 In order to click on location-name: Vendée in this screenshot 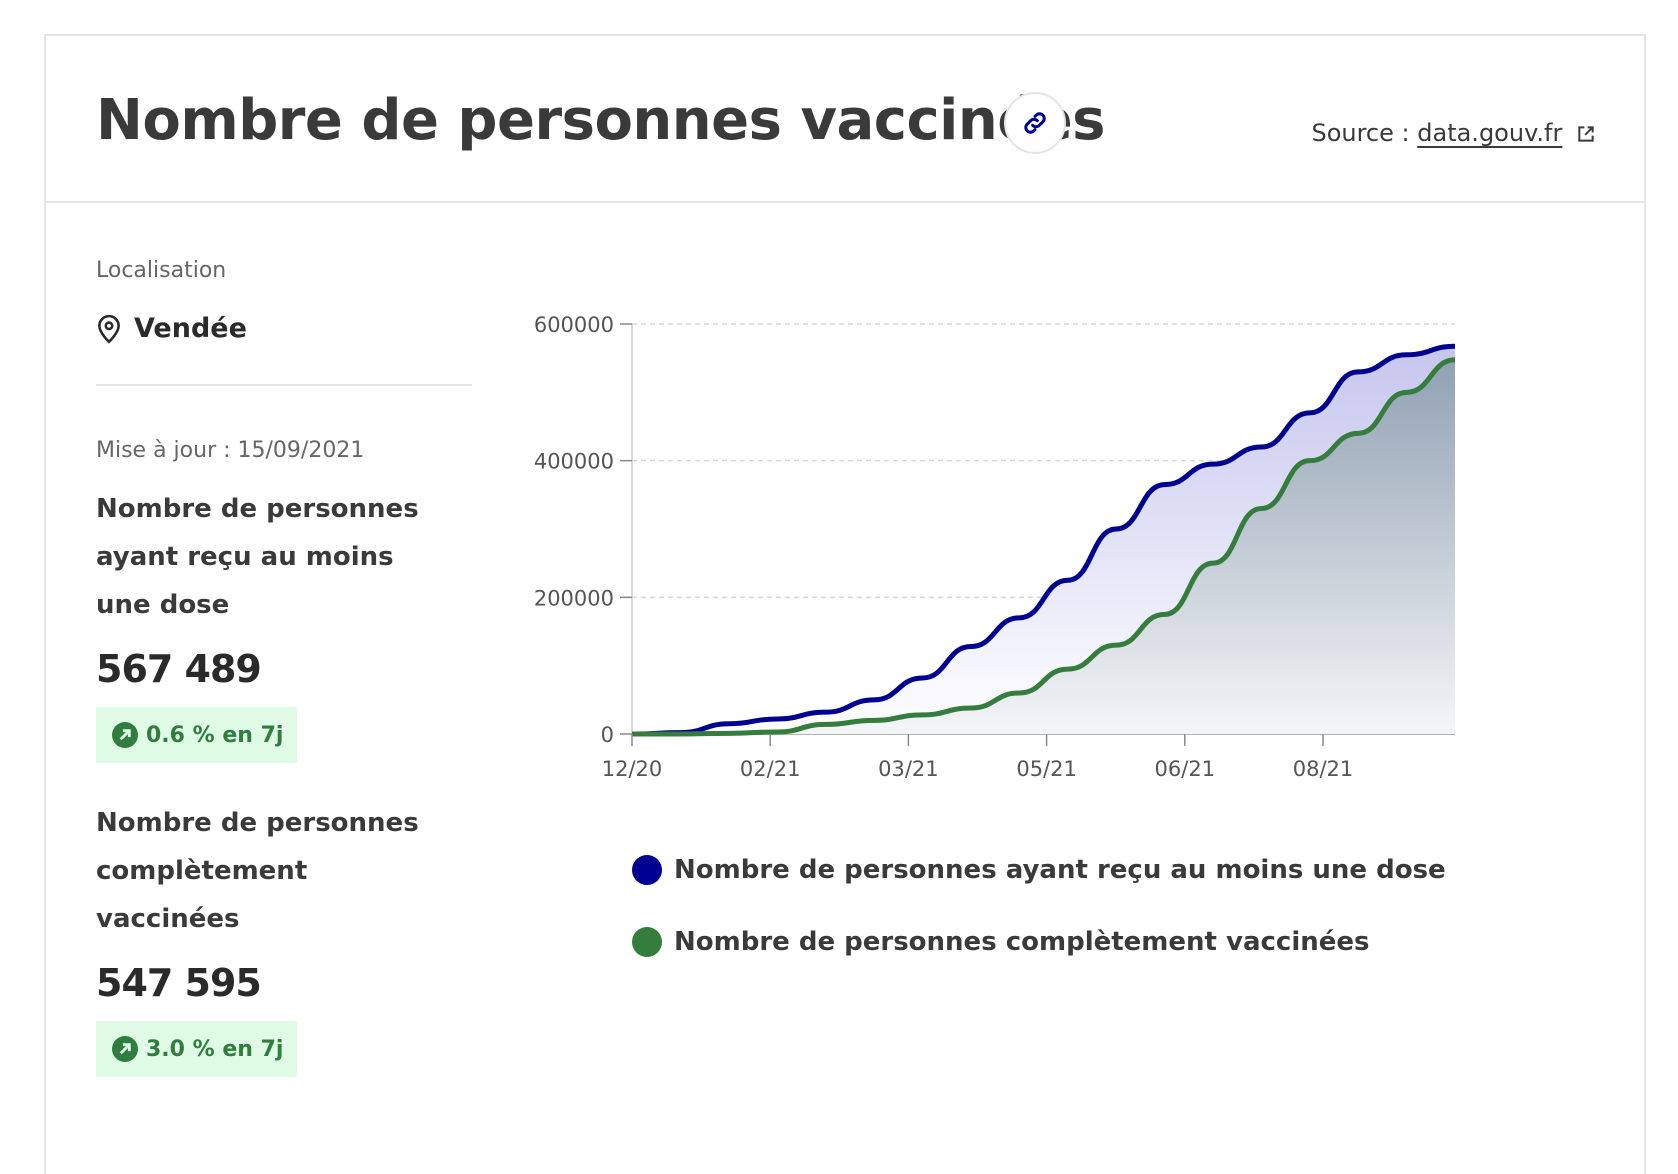, I will do `click(190, 328)`.